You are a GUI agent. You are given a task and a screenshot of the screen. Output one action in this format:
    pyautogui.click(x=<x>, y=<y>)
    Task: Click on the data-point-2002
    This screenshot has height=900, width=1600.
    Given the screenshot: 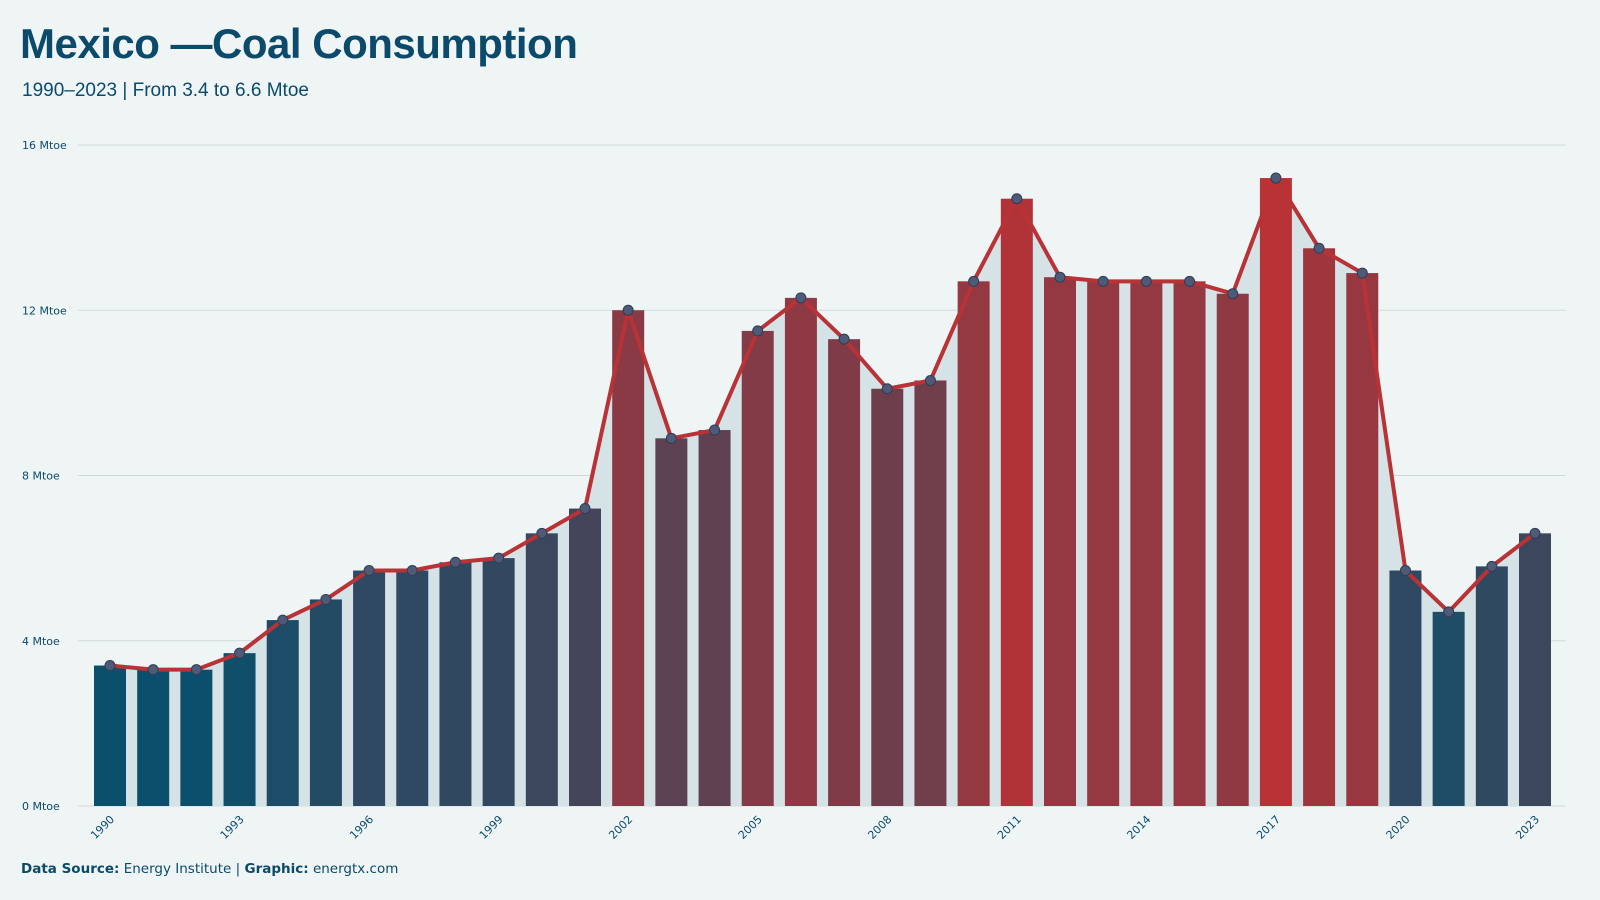 What is the action you would take?
    pyautogui.click(x=628, y=310)
    